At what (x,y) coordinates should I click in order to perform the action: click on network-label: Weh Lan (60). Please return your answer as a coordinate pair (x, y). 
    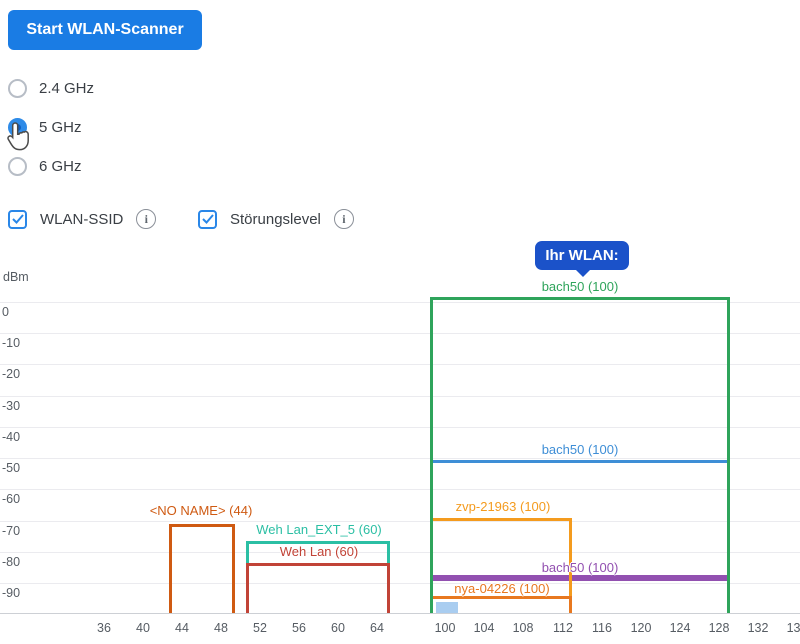
    Looking at the image, I should click on (319, 551).